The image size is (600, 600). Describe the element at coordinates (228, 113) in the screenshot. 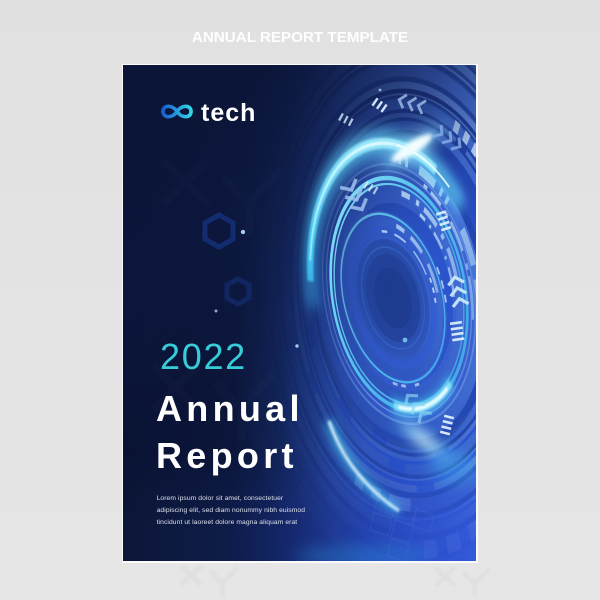

I see `svg-text: tech` at that location.